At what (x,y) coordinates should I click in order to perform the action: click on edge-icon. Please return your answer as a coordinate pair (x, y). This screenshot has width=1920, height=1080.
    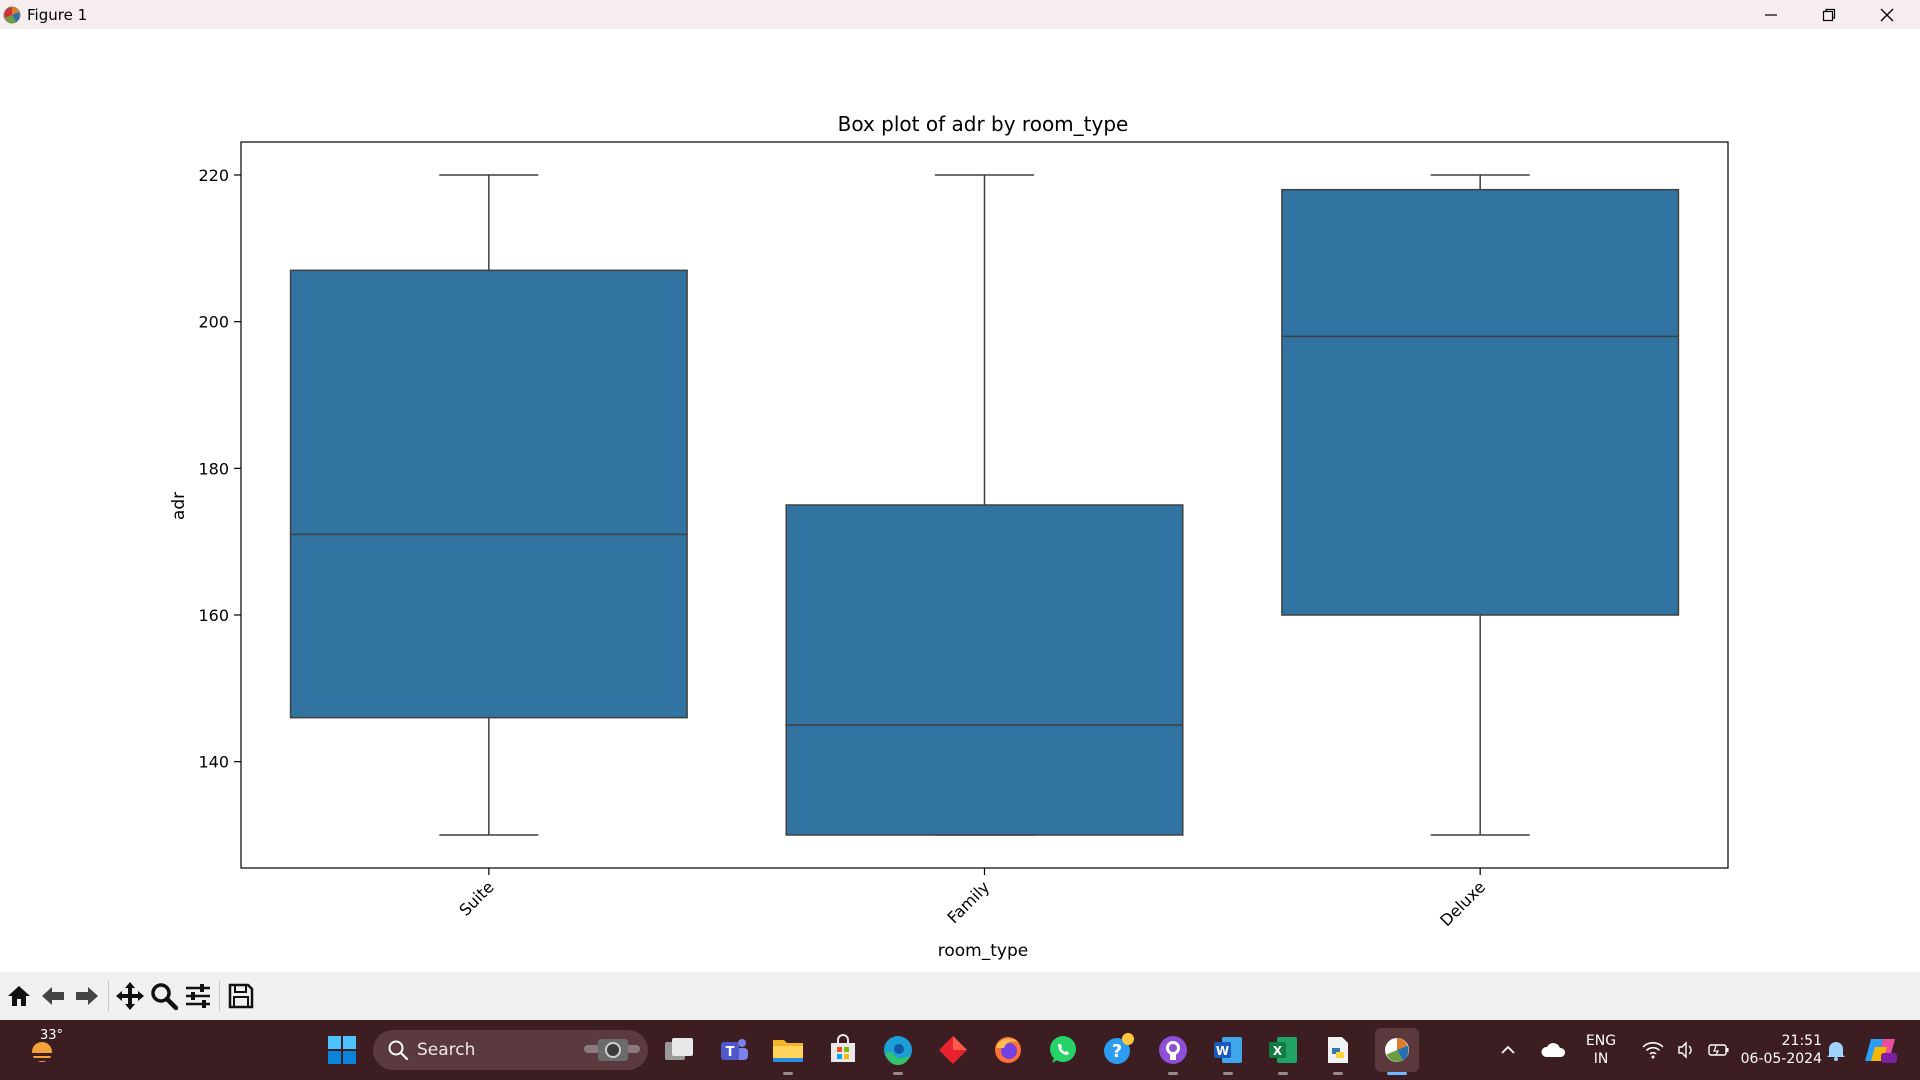
    Looking at the image, I should click on (898, 1051).